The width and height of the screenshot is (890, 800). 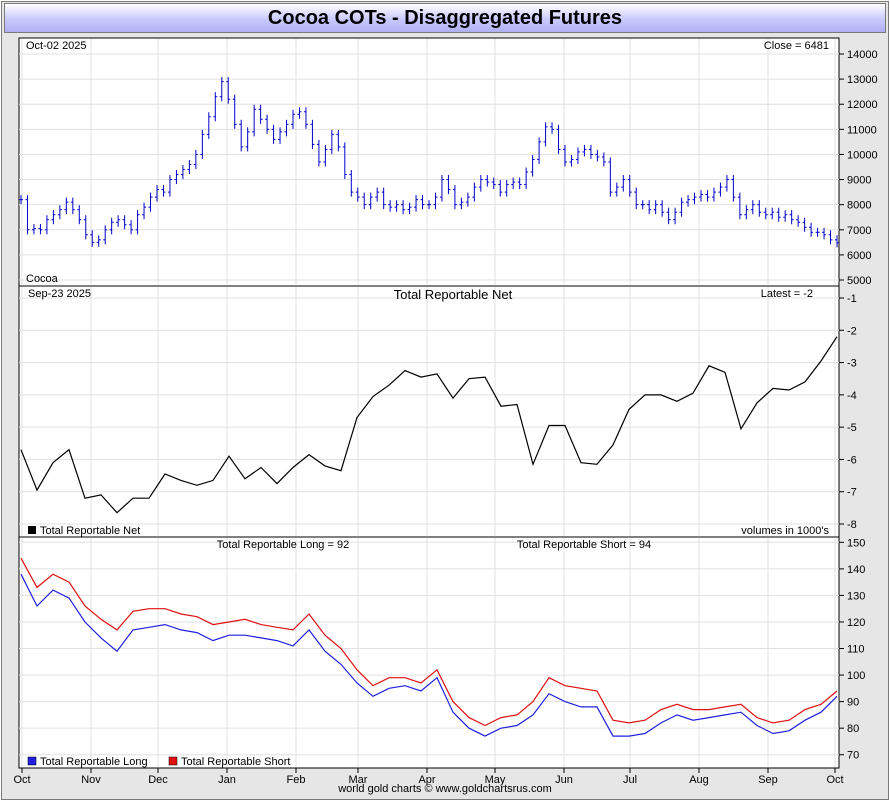 I want to click on x-tick-label: Dec, so click(x=158, y=780).